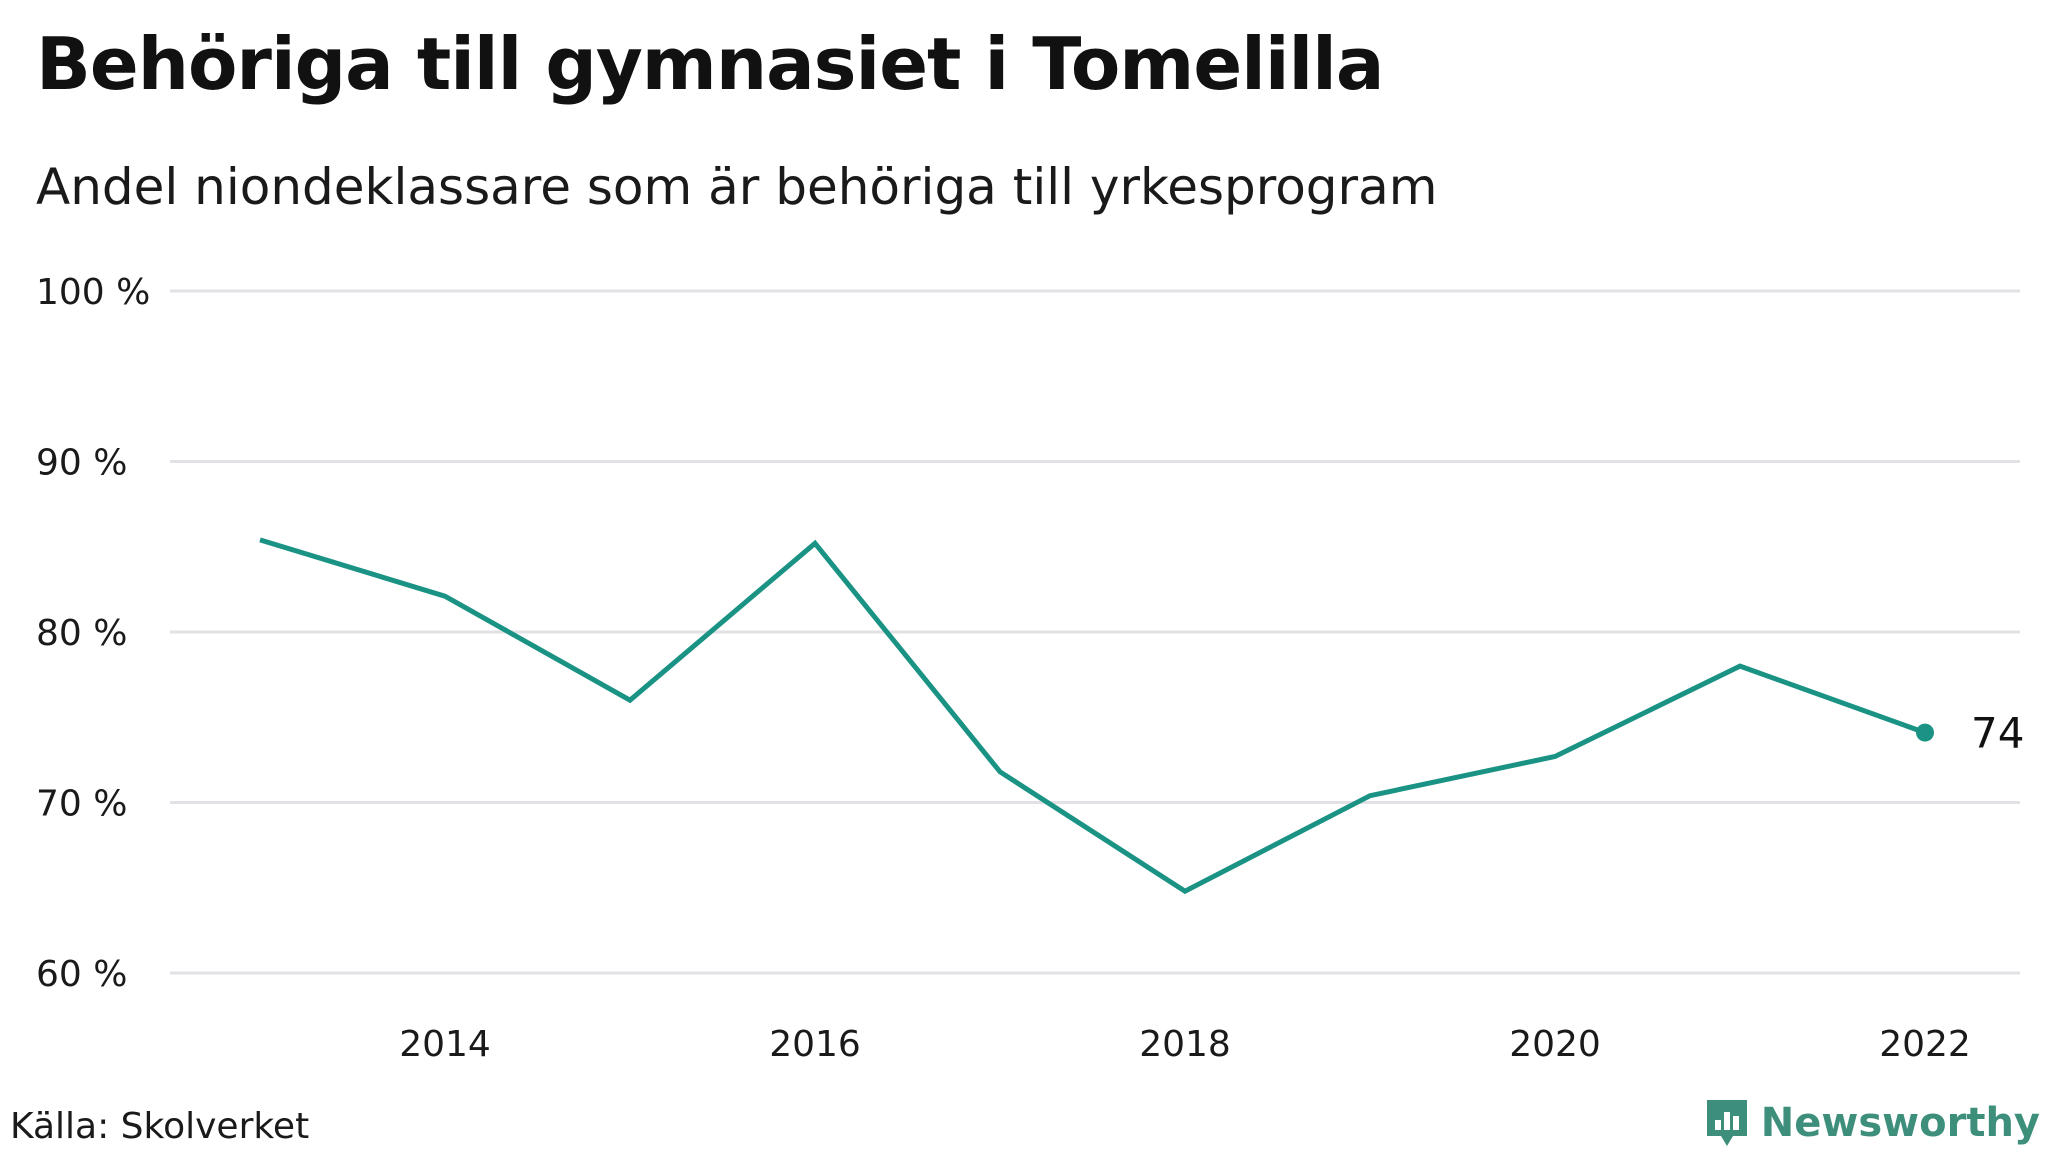 The height and width of the screenshot is (1152, 2048). I want to click on y-tick-label: 60 %, so click(81, 974).